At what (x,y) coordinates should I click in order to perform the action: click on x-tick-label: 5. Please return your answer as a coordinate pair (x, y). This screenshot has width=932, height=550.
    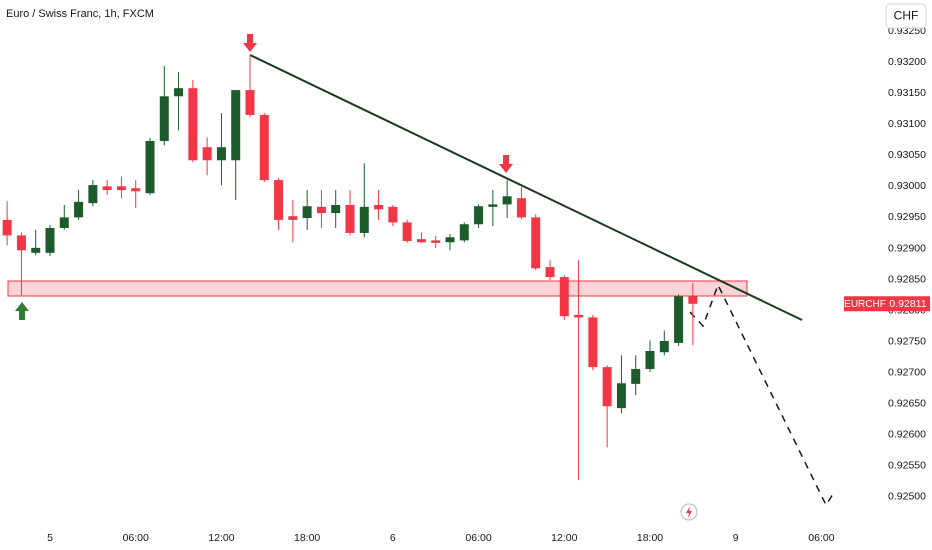
    Looking at the image, I should click on (50, 538).